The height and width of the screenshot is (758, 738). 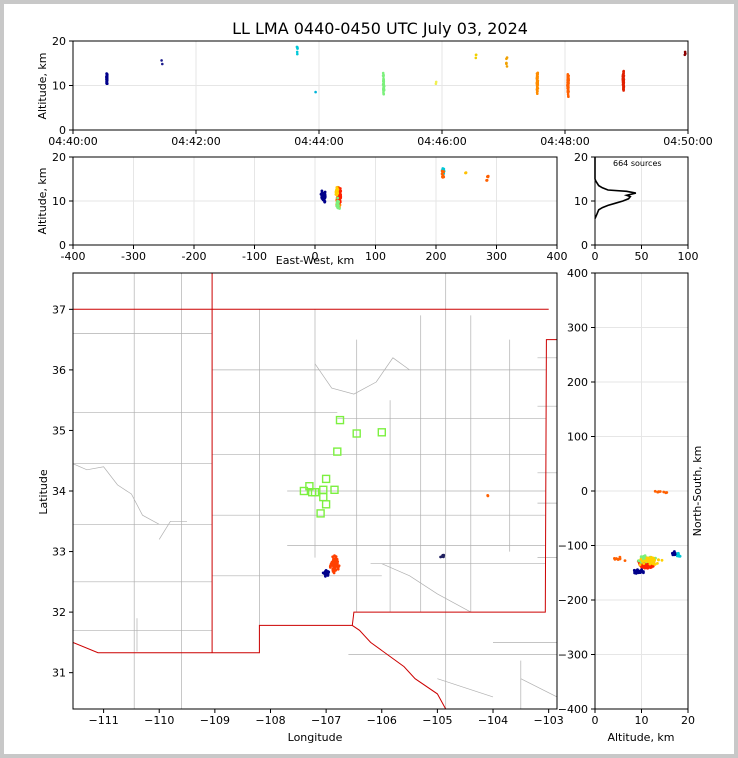 What do you see at coordinates (493, 720) in the screenshot?
I see `x-tick-label: −104` at bounding box center [493, 720].